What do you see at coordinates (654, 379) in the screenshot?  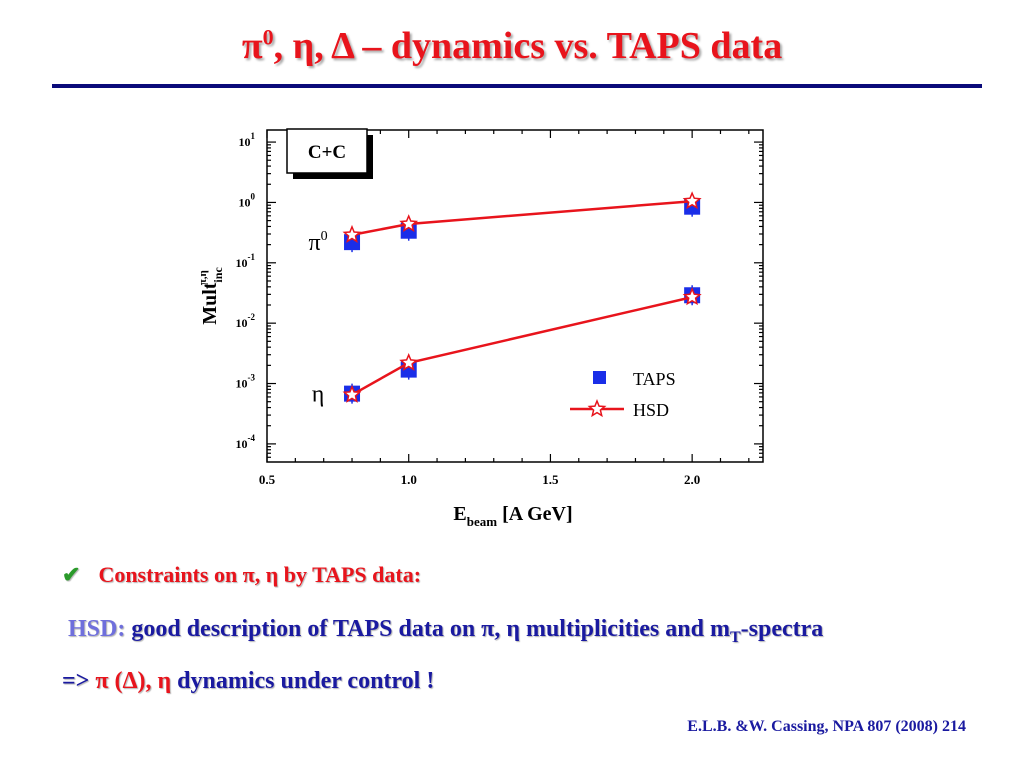 I see `legend-taps-label: TAPS` at bounding box center [654, 379].